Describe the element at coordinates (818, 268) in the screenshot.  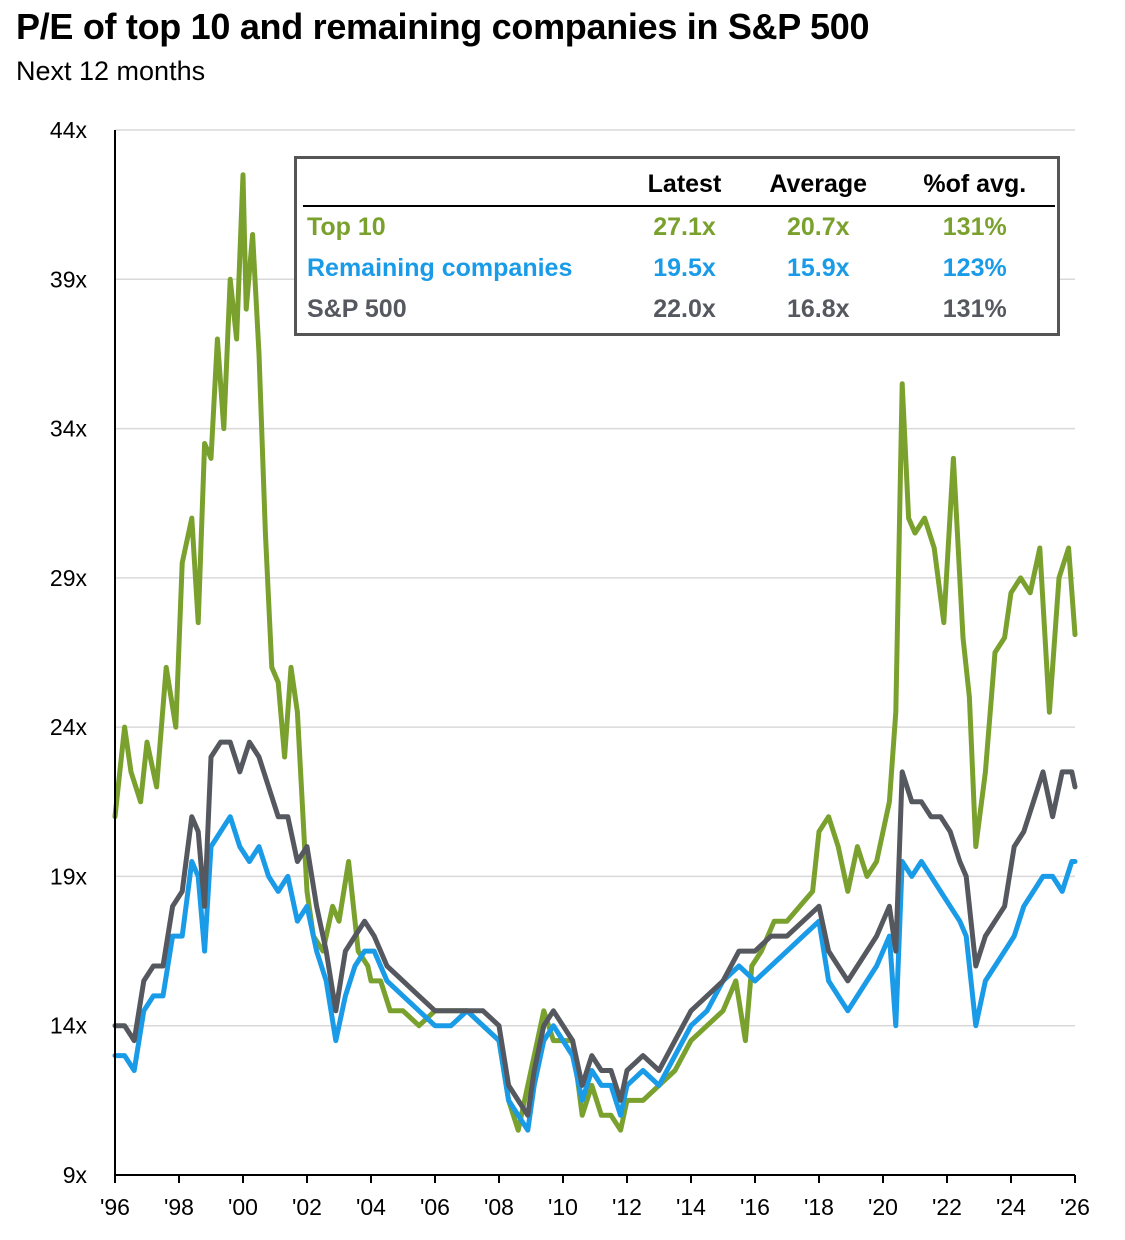
I see `legend-average: 15.9x` at that location.